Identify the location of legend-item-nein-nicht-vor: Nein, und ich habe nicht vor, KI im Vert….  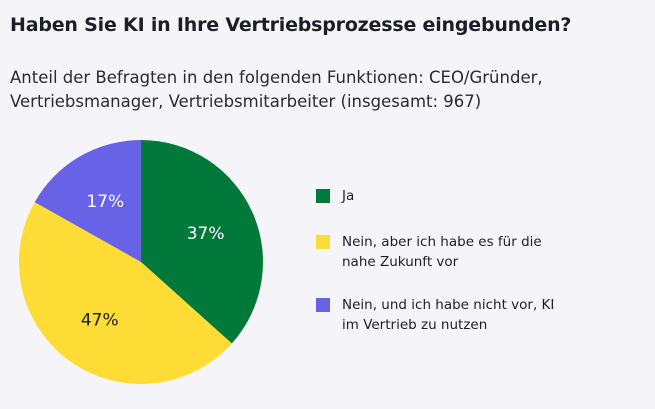
(439, 315).